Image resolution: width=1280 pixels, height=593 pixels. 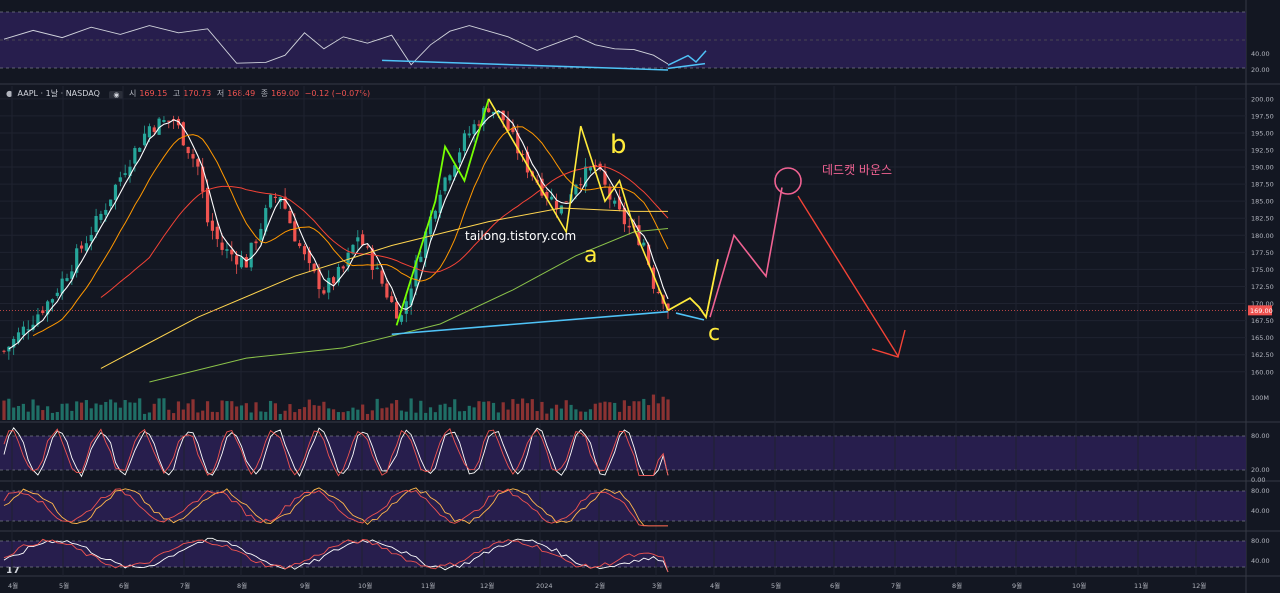 What do you see at coordinates (1260, 561) in the screenshot?
I see `cci-tick-label: 40.00` at bounding box center [1260, 561].